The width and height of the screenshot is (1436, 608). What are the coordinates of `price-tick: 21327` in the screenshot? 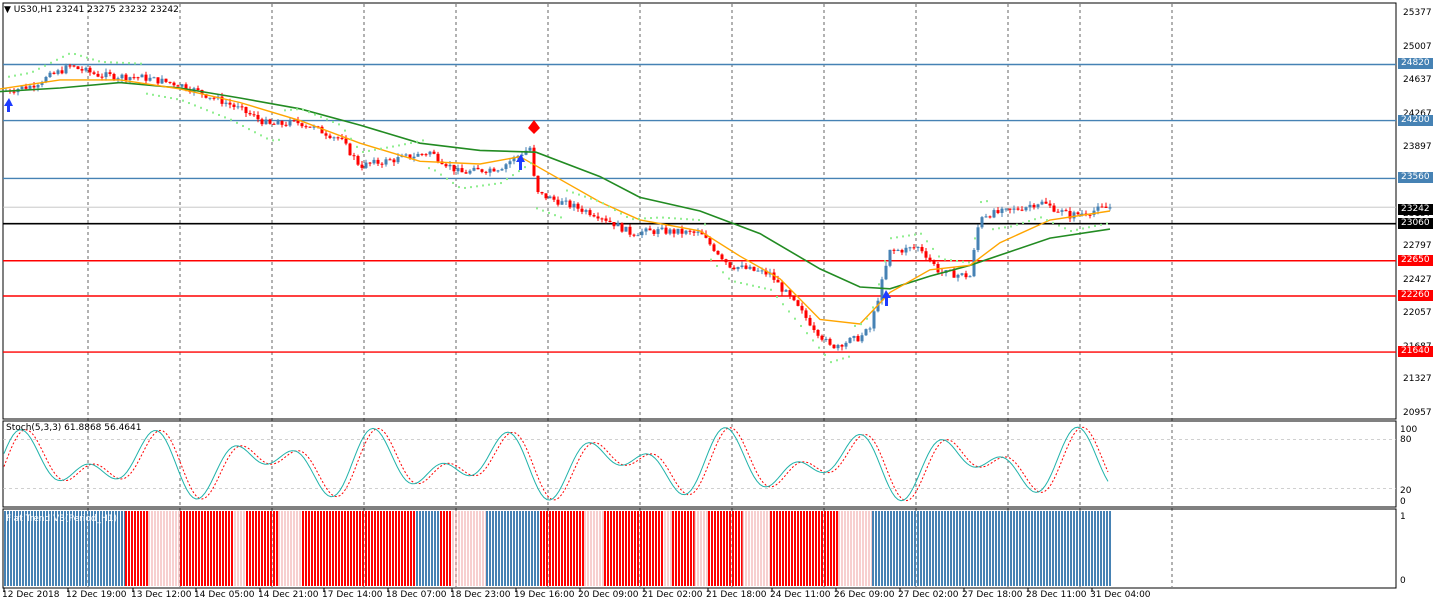 It's located at (1417, 379).